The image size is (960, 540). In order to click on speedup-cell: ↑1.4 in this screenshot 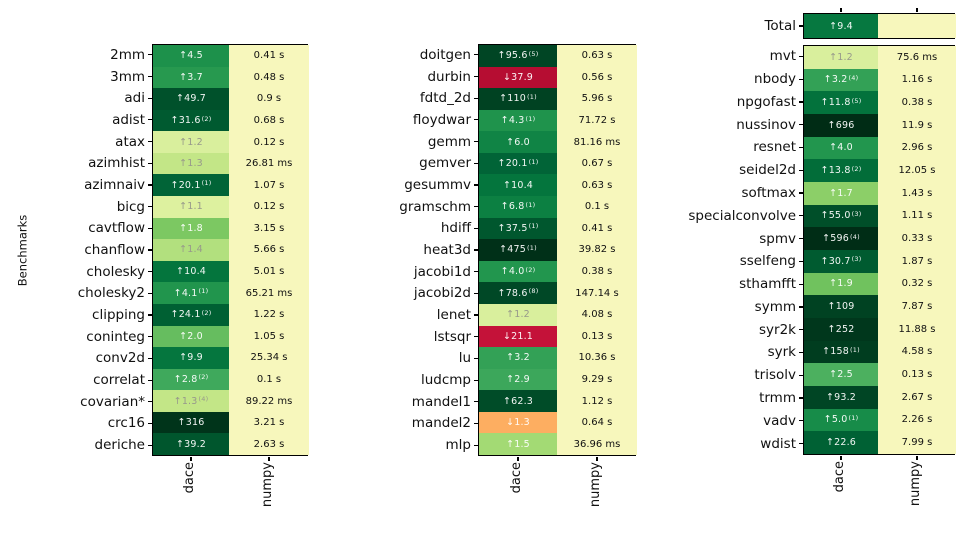, I will do `click(191, 250)`.